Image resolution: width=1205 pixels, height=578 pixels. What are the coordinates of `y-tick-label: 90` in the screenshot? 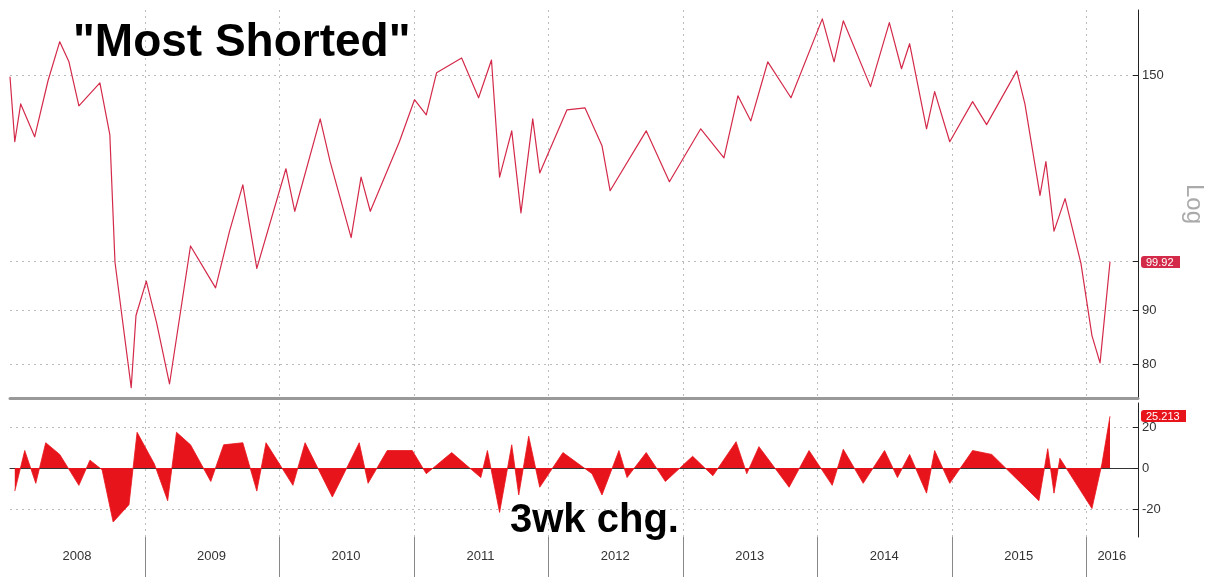 It's located at (1149, 310).